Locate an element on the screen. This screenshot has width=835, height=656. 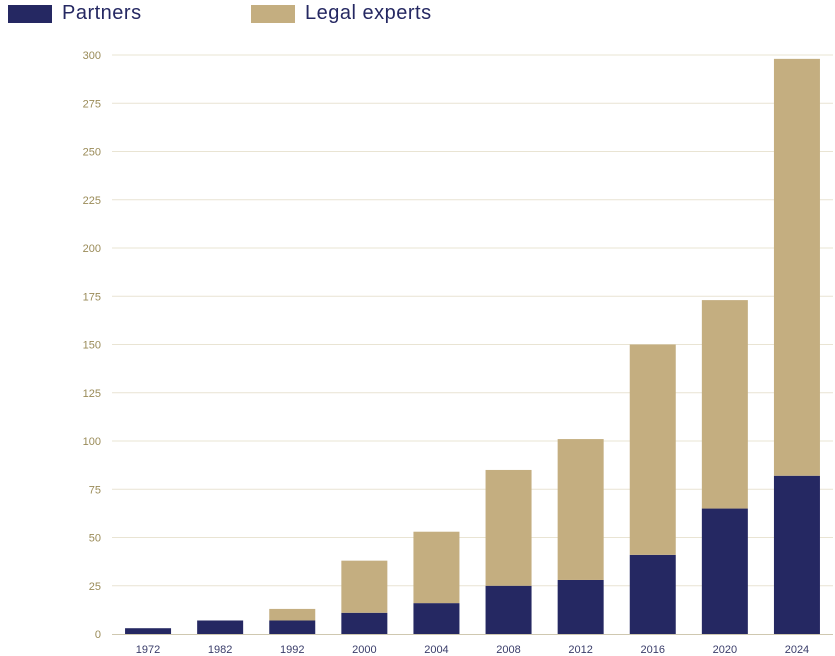
y-axis-ticks: 0 25 50 75 100 125 150 175 200 225 250 275 300 is located at coordinates (92, 345).